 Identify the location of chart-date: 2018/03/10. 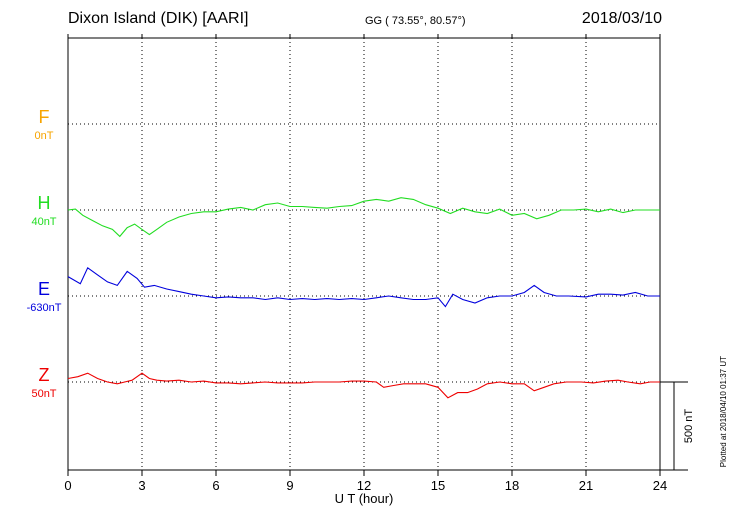
(621, 18).